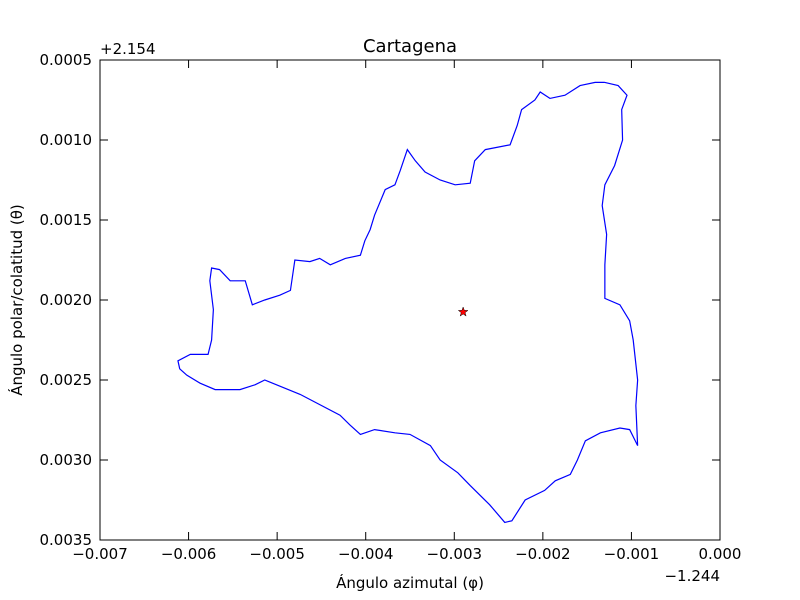 The image size is (800, 600). I want to click on chart-title: Cartagena, so click(410, 46).